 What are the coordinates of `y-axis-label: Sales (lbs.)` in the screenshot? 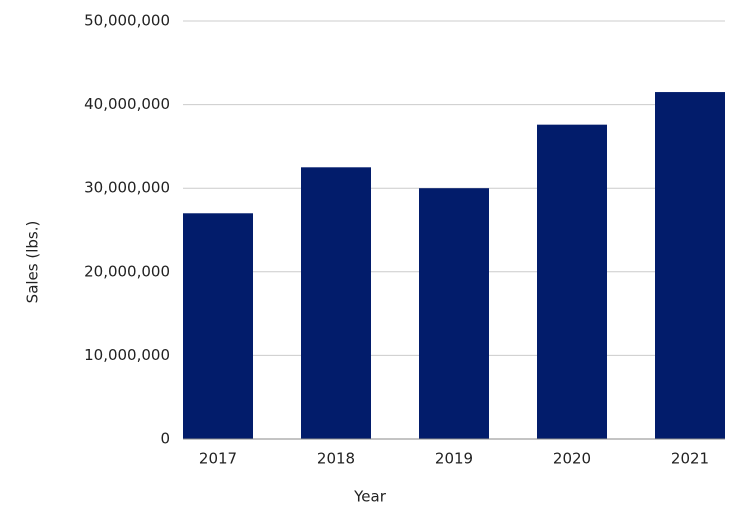 It's located at (33, 262).